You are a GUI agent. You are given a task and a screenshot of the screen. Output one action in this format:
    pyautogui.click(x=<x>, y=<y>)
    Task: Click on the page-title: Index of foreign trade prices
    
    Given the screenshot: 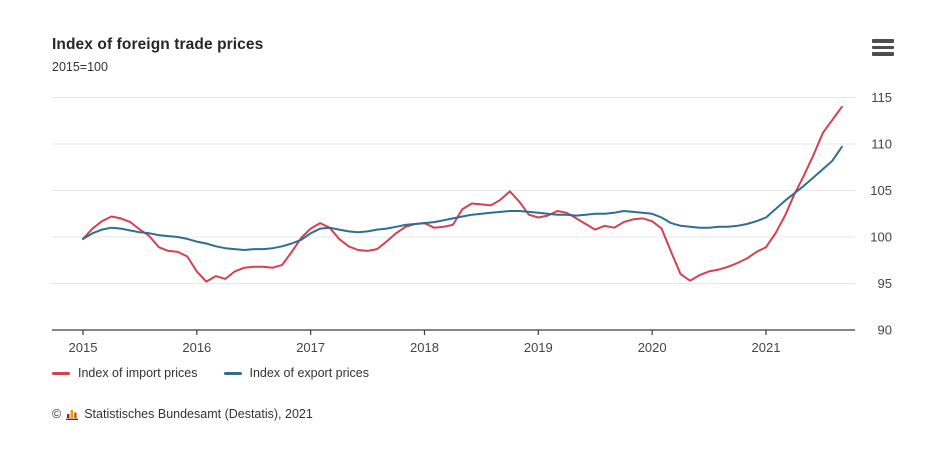 What is the action you would take?
    pyautogui.click(x=158, y=44)
    